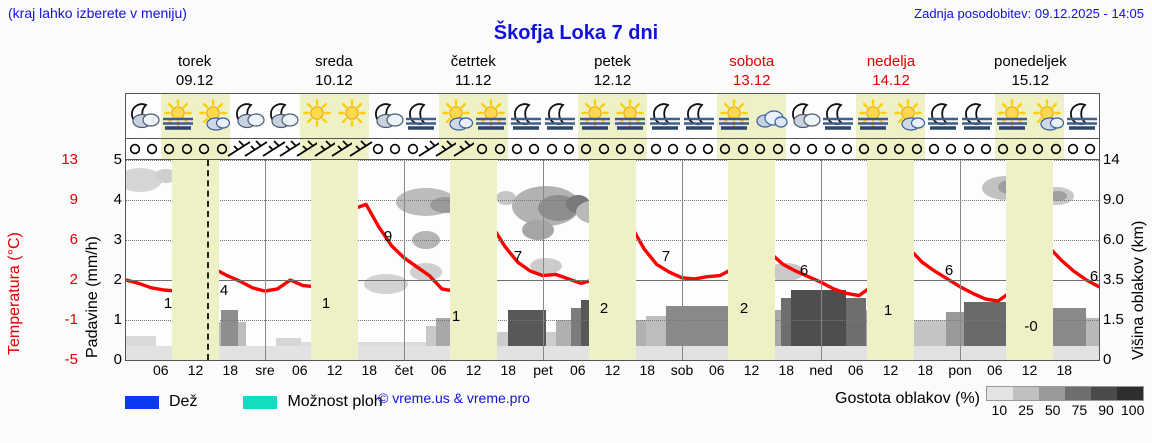 The height and width of the screenshot is (443, 1152). Describe the element at coordinates (97, 13) in the screenshot. I see `location-menu-note: (kraj lahko izberete v meniju)` at that location.